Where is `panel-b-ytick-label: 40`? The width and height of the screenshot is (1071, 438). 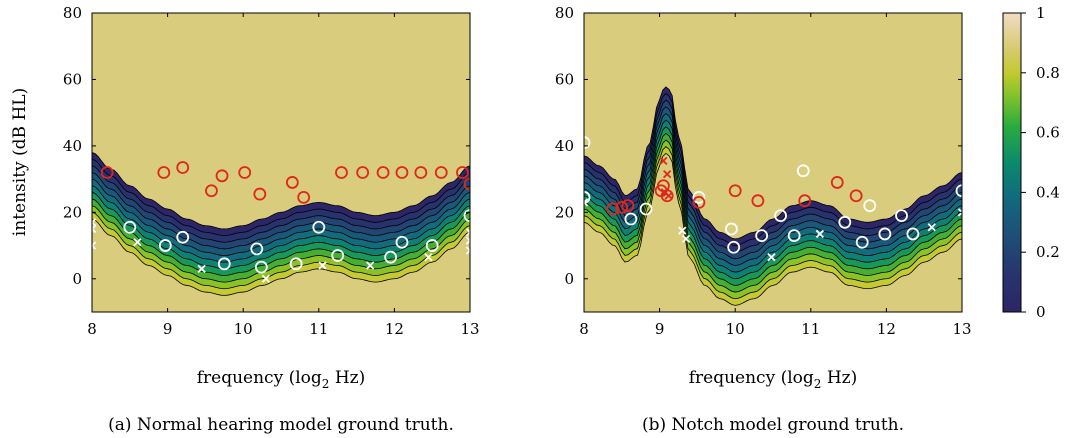
panel-b-ytick-label: 40 is located at coordinates (564, 146).